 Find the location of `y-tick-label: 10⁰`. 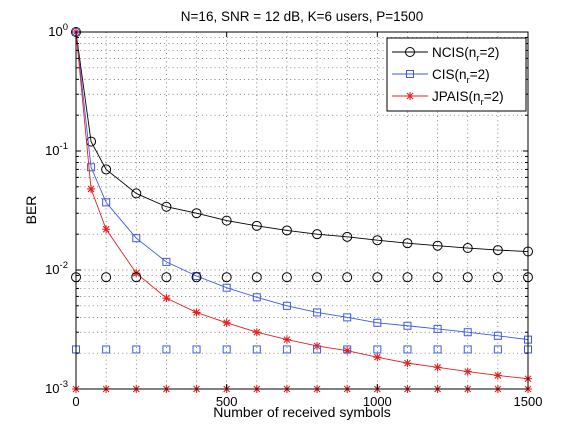

y-tick-label: 10⁰ is located at coordinates (58, 30).